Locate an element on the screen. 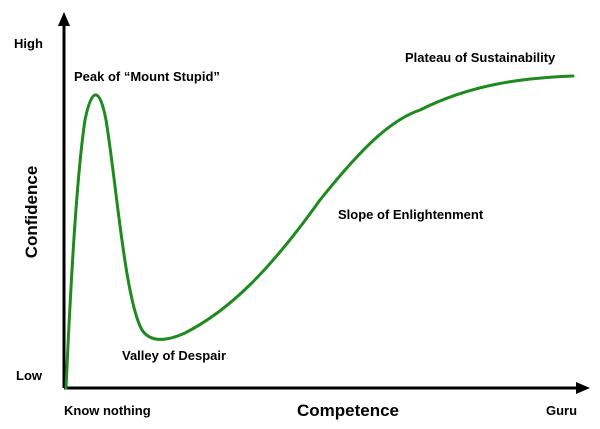 The image size is (600, 429). y-tick-label-low: Low is located at coordinates (29, 375).